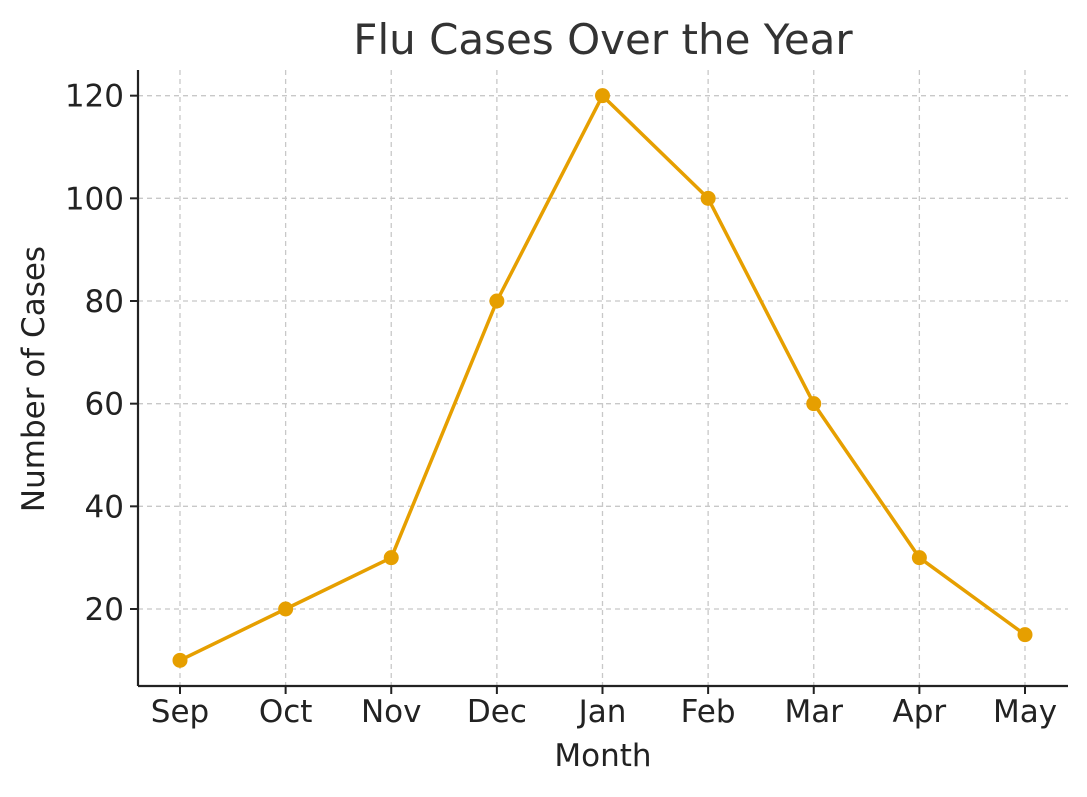 Image resolution: width=1087 pixels, height=797 pixels. Describe the element at coordinates (104, 302) in the screenshot. I see `y-tick-label: 80` at that location.